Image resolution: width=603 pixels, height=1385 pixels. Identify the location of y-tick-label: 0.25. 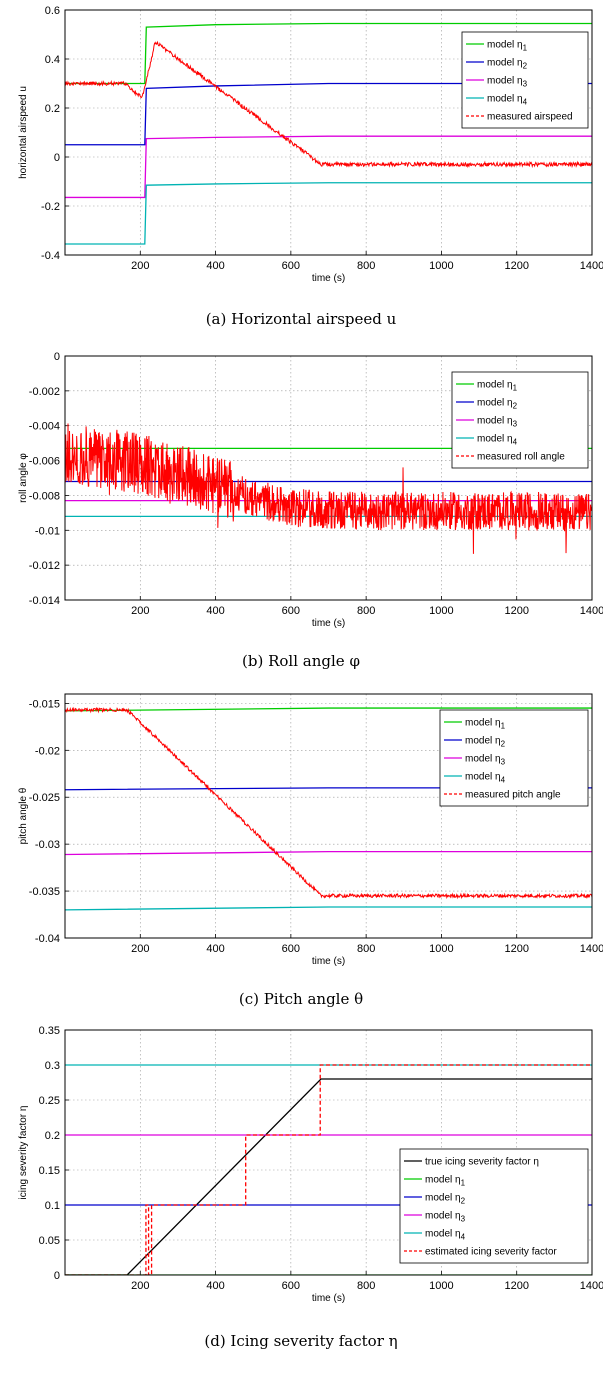
(49, 1101).